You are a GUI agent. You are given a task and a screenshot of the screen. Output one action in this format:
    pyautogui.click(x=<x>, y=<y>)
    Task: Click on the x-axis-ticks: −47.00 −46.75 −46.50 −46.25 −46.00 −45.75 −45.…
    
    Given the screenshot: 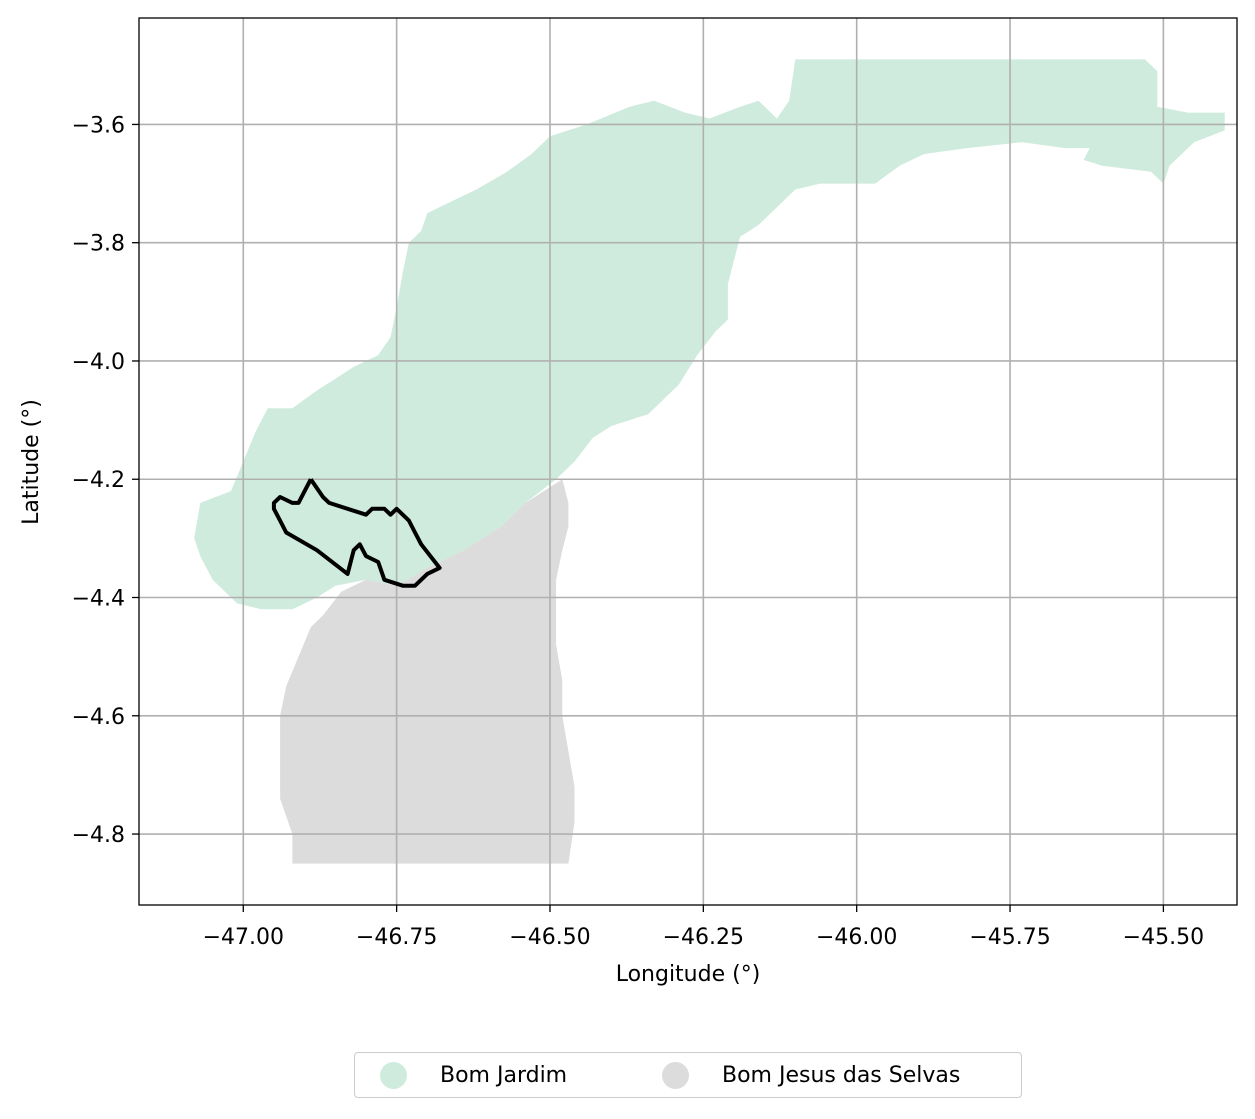 What is the action you would take?
    pyautogui.click(x=703, y=927)
    